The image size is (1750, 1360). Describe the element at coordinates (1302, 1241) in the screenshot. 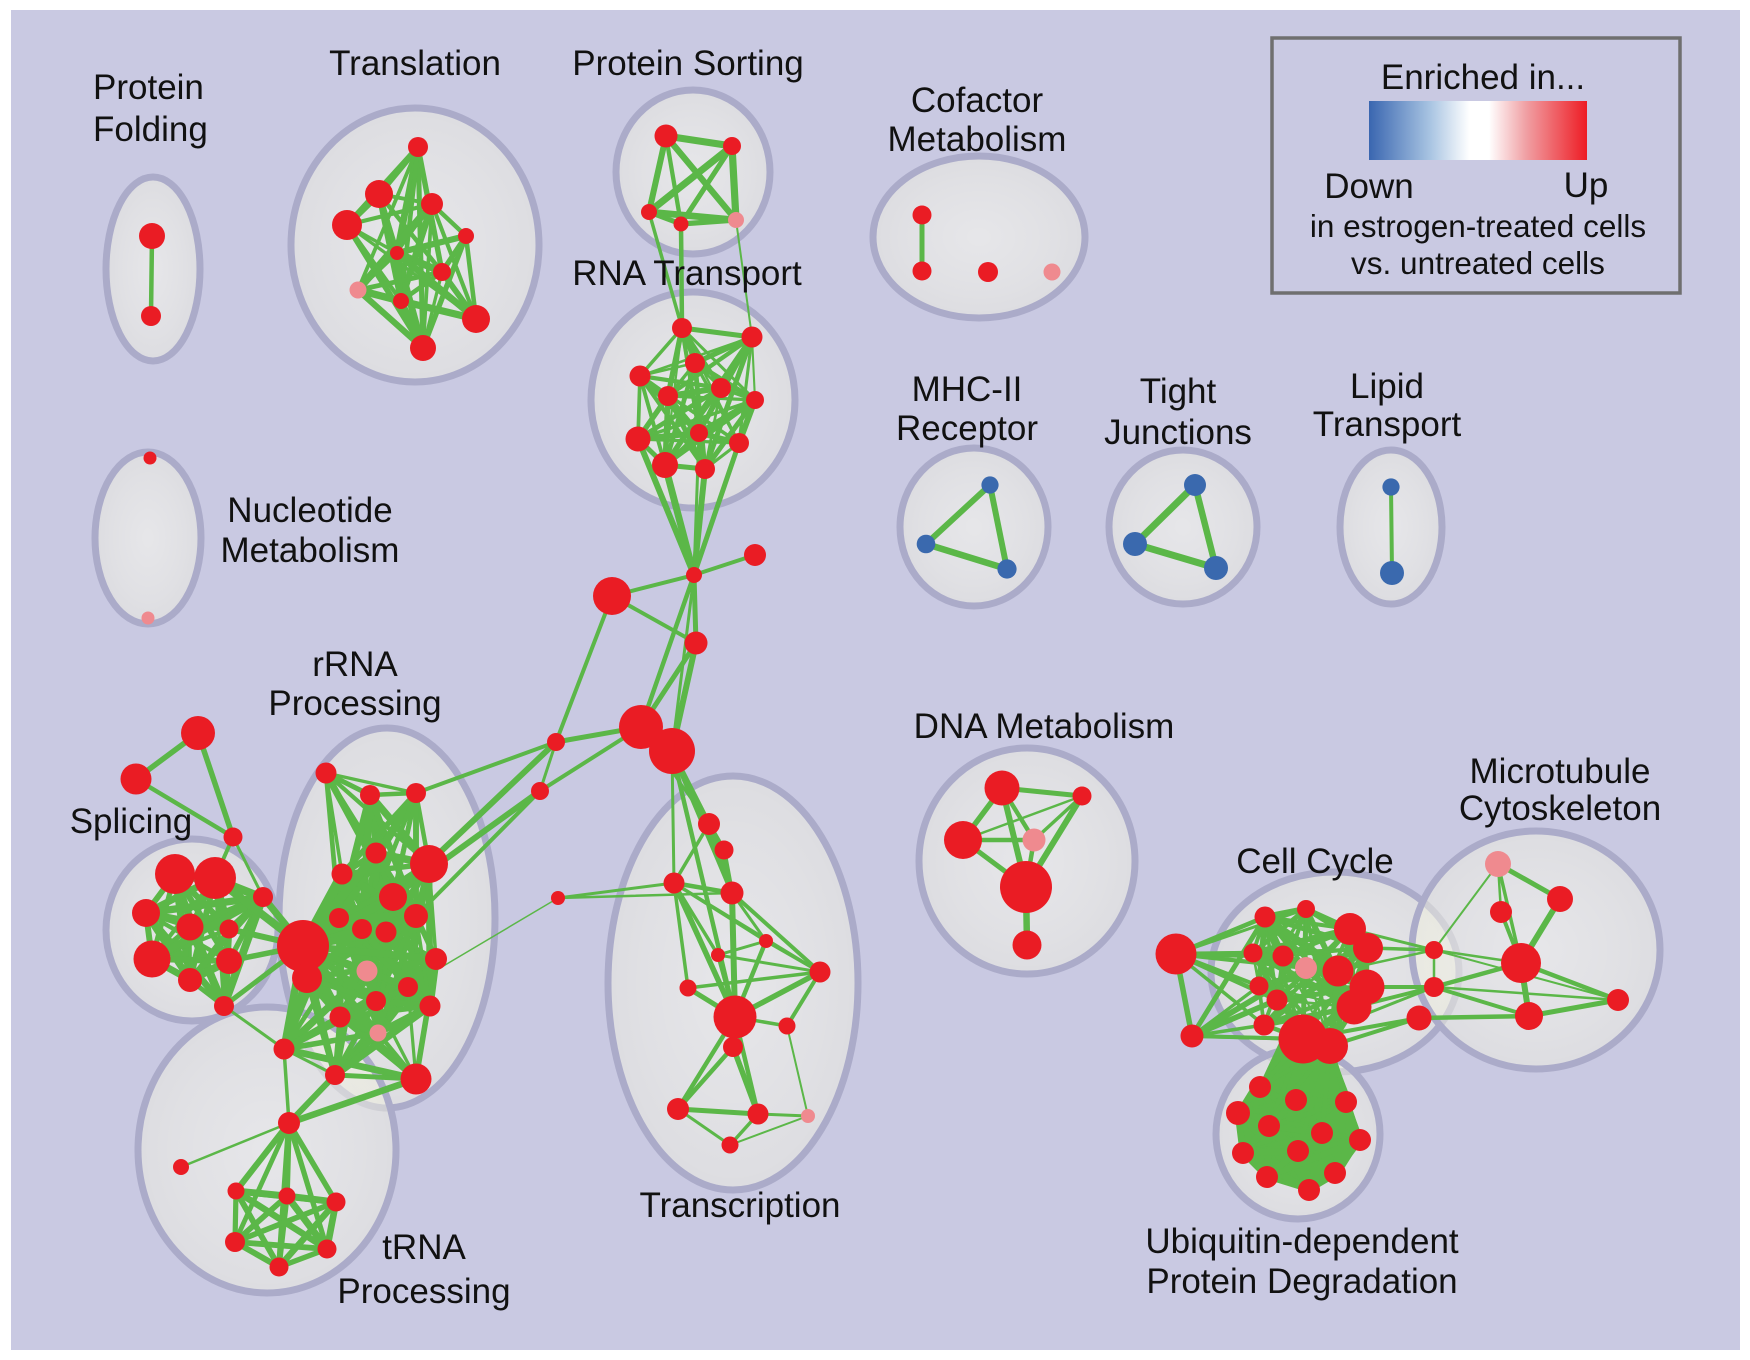

I see `svg-text: Ubiquitin-dependent` at that location.